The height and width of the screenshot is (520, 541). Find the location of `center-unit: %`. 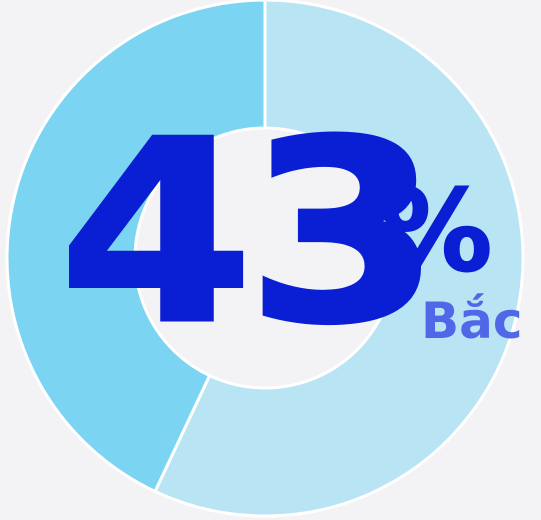

center-unit: % is located at coordinates (436, 232).